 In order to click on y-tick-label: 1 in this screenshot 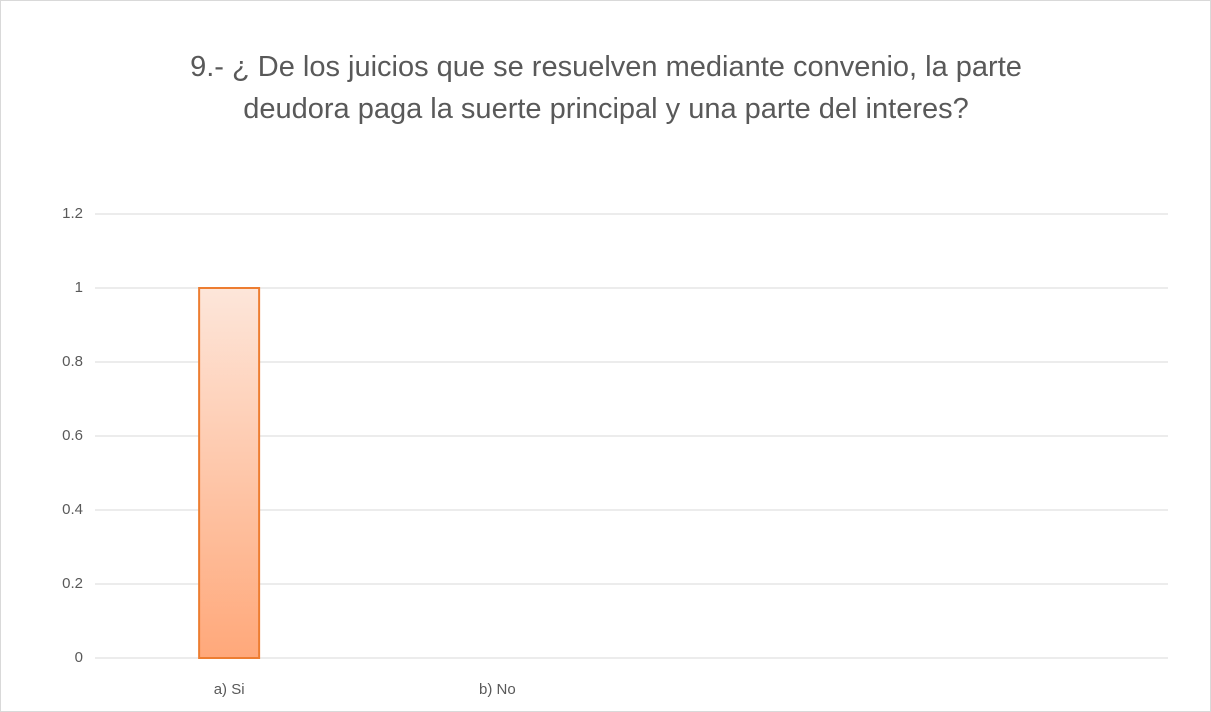, I will do `click(79, 287)`.